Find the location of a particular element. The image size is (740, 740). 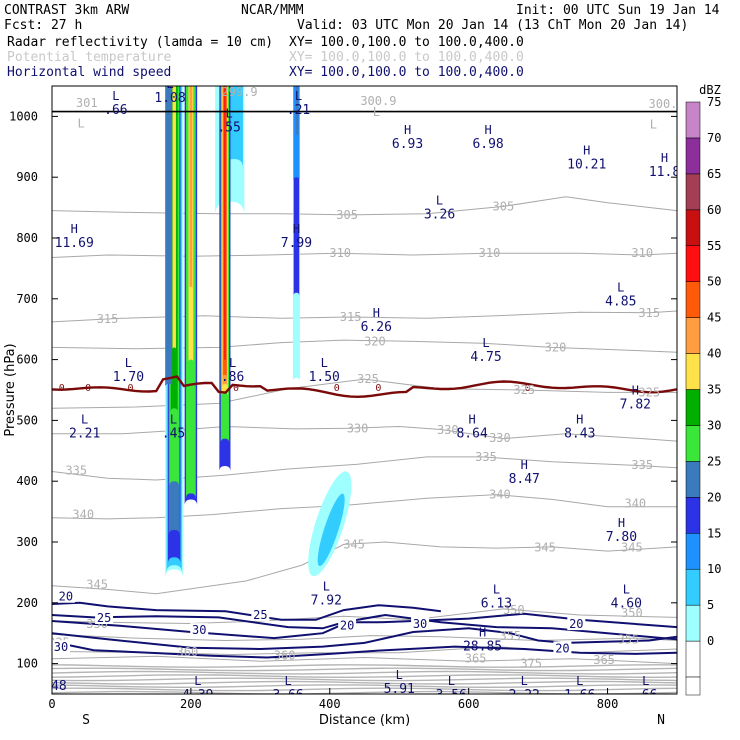

colorbar-tick-label: 15 is located at coordinates (714, 533).